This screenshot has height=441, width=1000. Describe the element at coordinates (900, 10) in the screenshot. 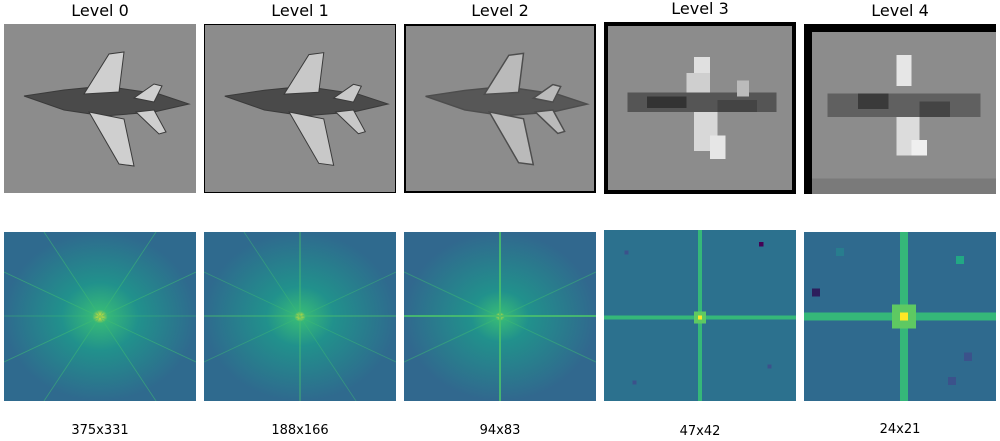

I see `level-title: Level 4` at that location.